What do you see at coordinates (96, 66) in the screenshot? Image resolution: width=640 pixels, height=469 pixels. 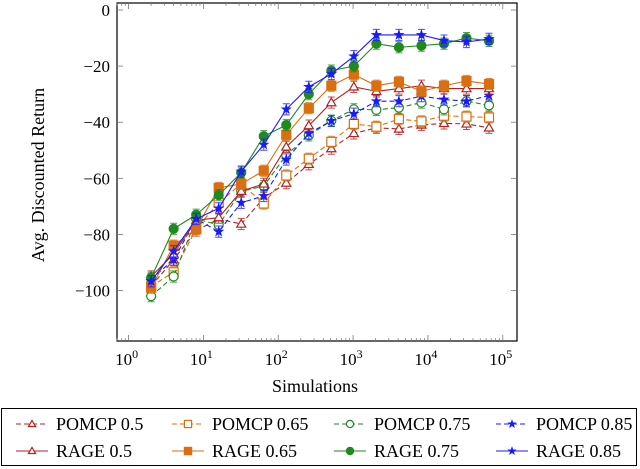 I see `y-tick-label: −20` at bounding box center [96, 66].